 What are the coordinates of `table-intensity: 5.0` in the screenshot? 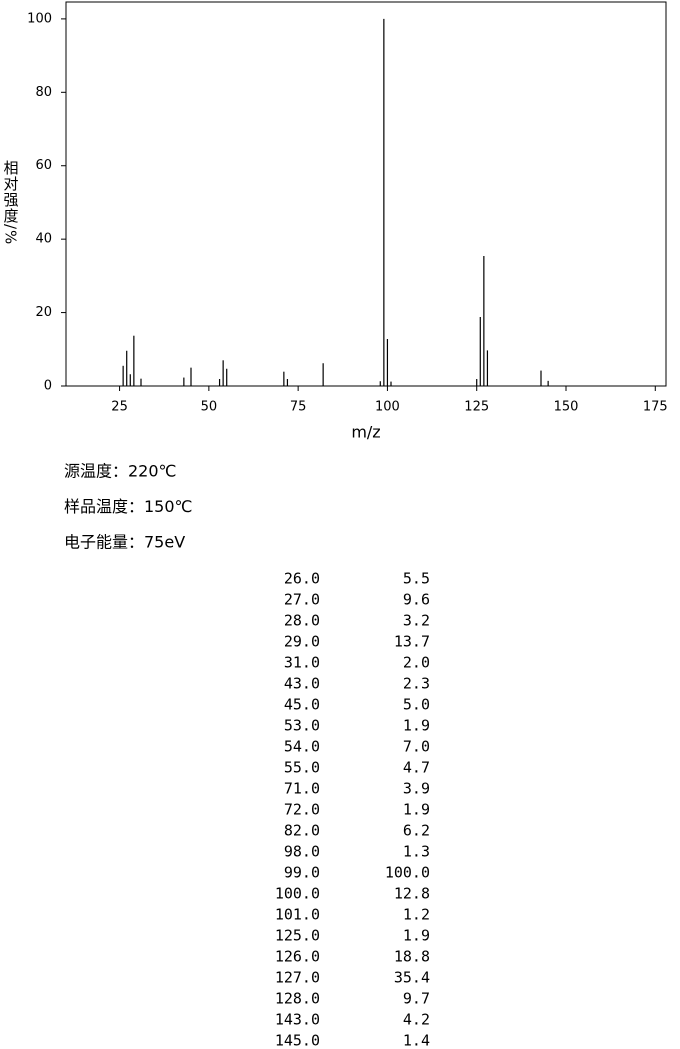 It's located at (416, 705).